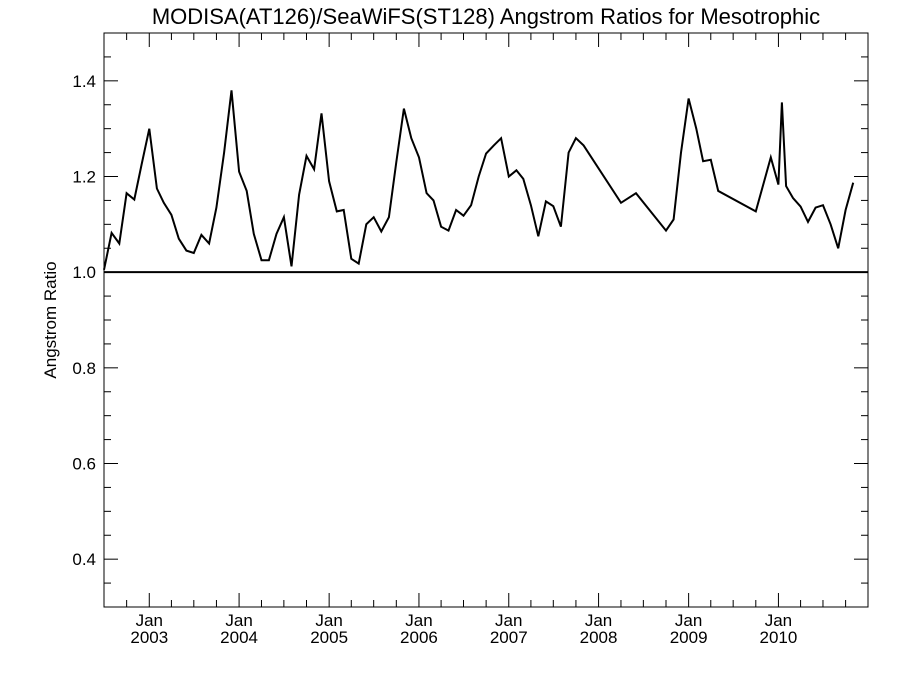  Describe the element at coordinates (419, 637) in the screenshot. I see `x-tick-year-label: 2006` at that location.